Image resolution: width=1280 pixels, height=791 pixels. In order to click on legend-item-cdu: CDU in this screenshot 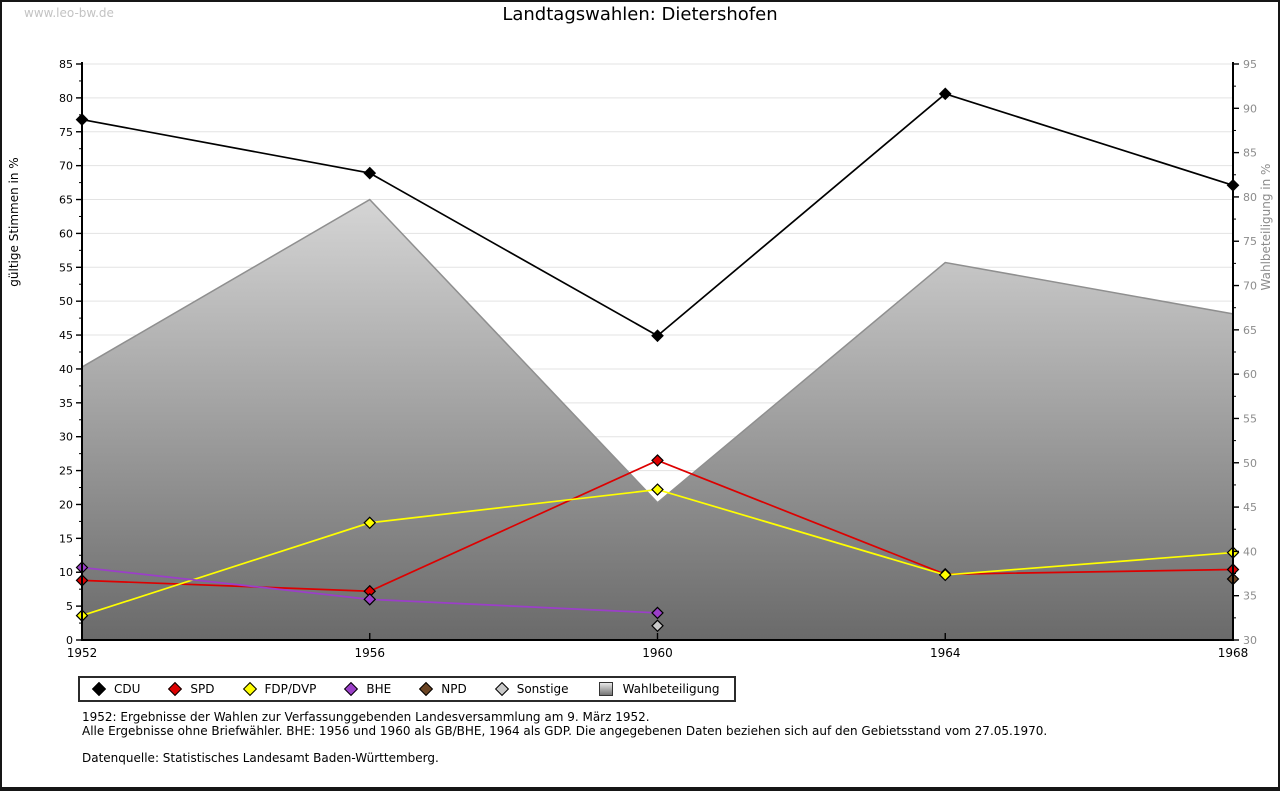, I will do `click(116, 689)`.